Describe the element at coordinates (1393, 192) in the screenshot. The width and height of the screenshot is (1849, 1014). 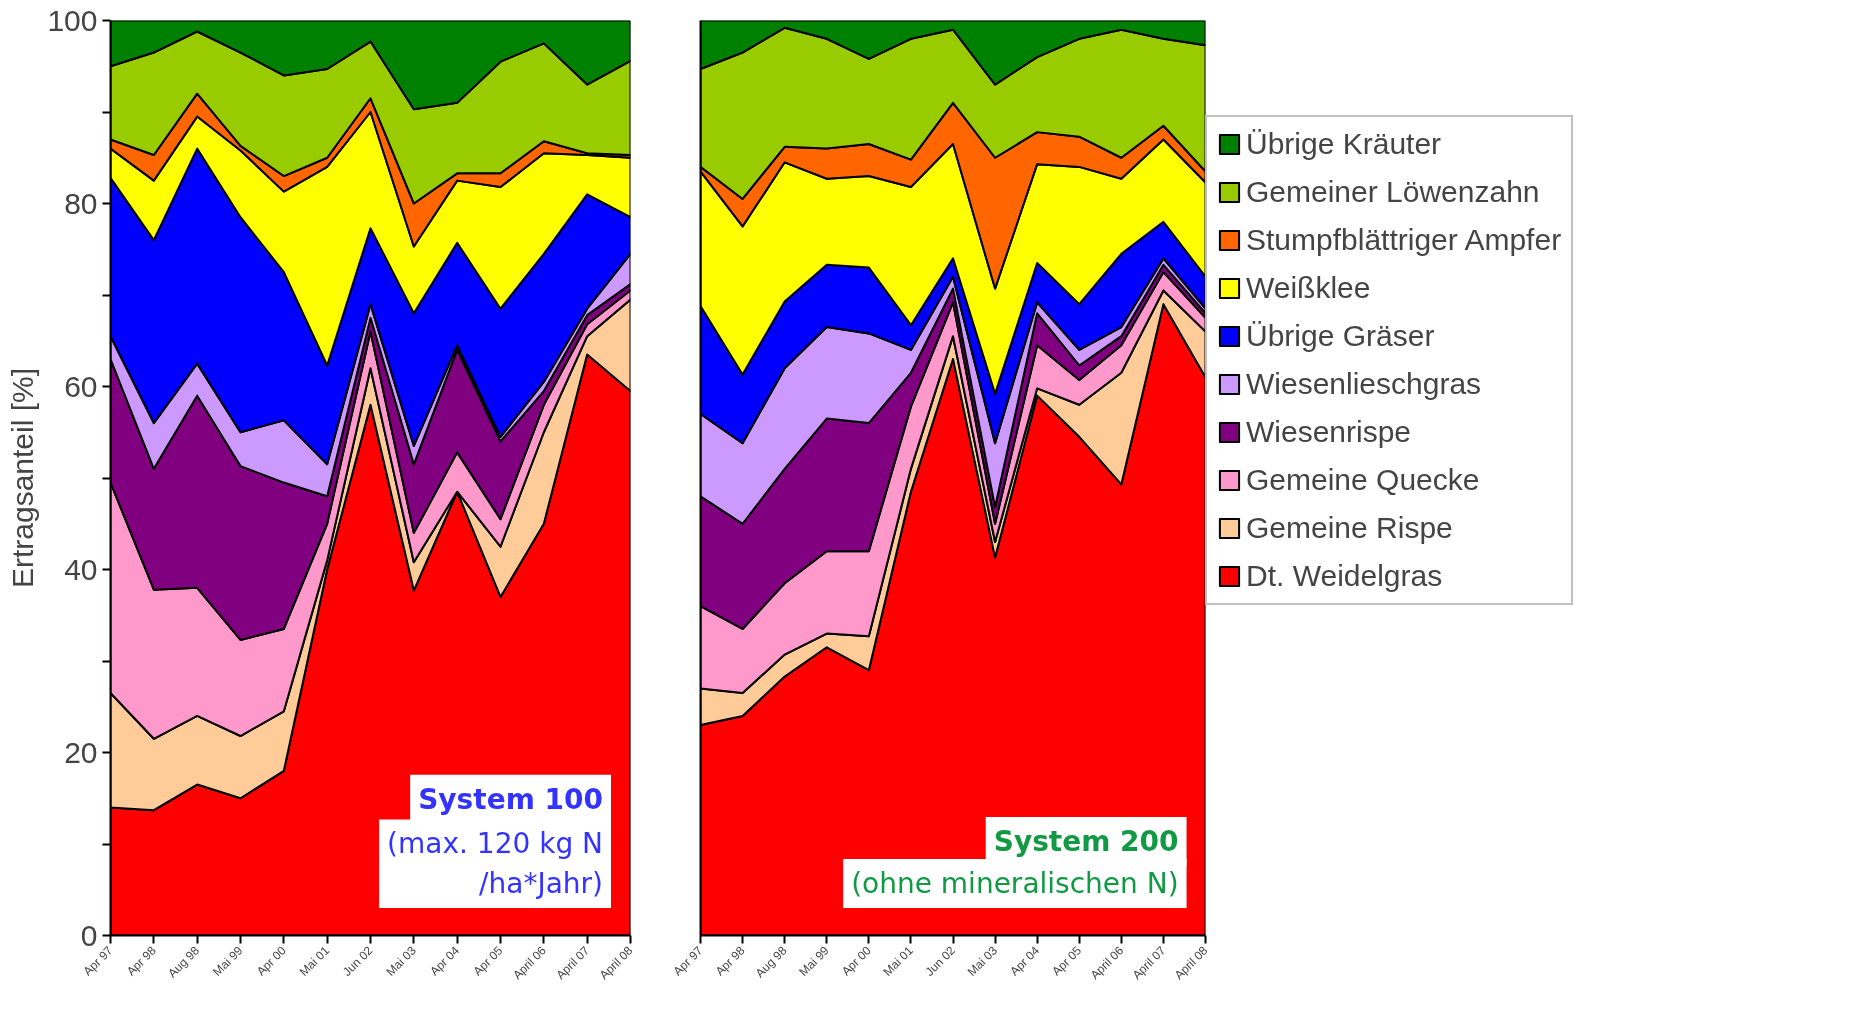
I see `legend-label: Gemeiner Löwenzahn` at that location.